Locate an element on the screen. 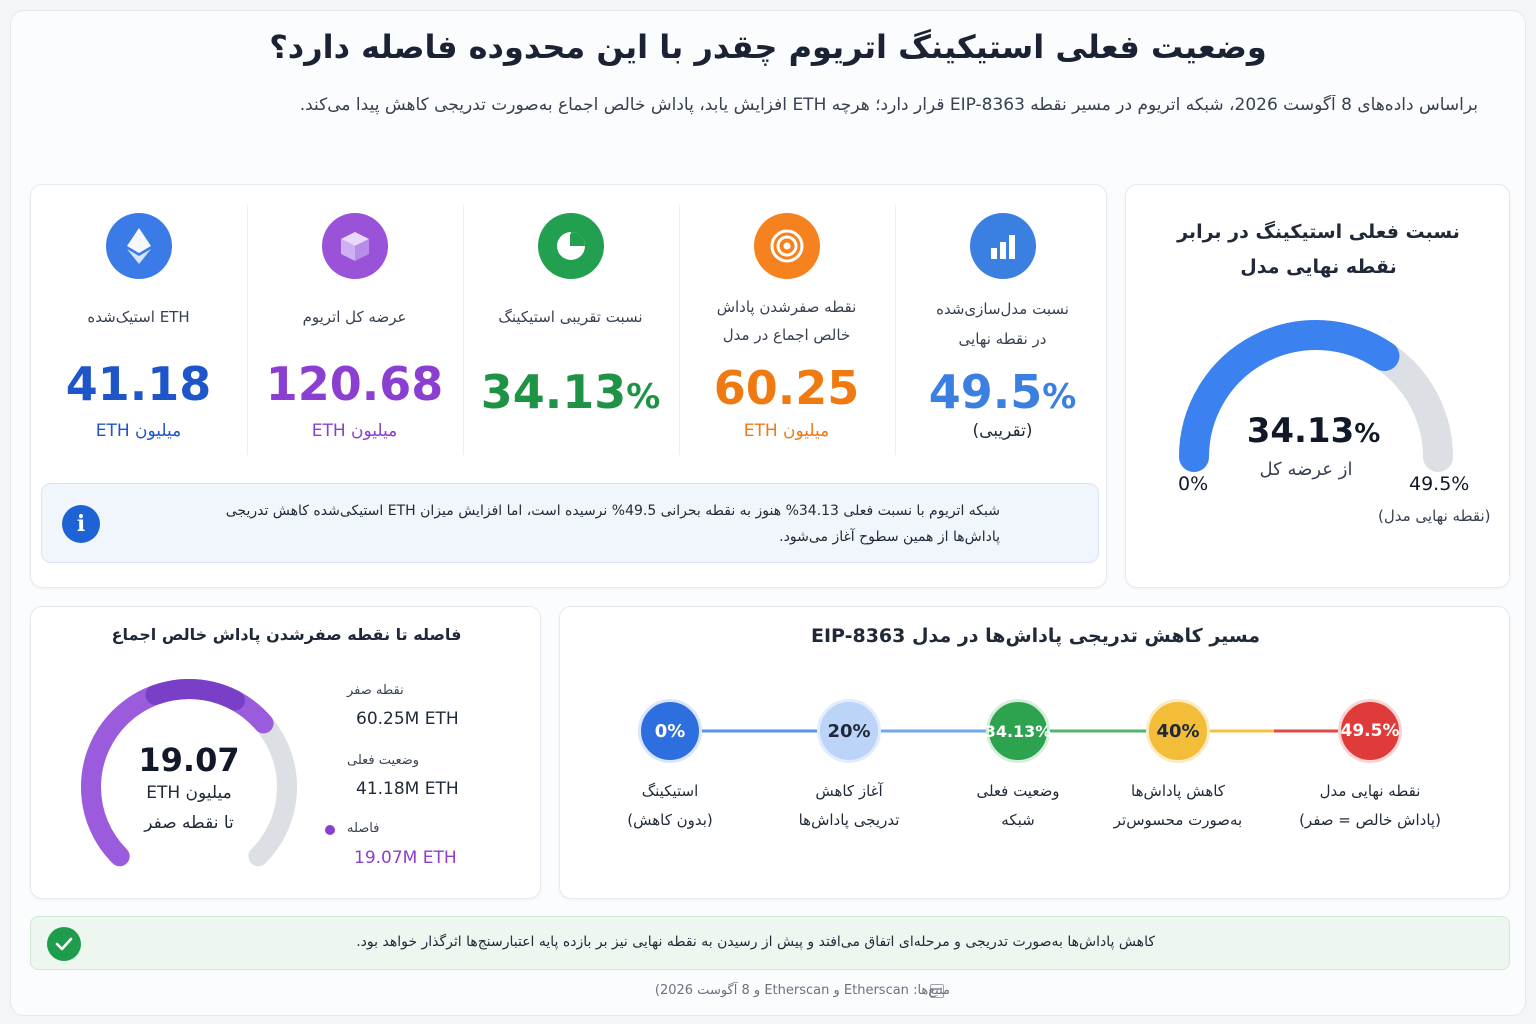  path-node-label: نقطه نهایی مدل (پاداش خالص = صفر) is located at coordinates (1370, 805).